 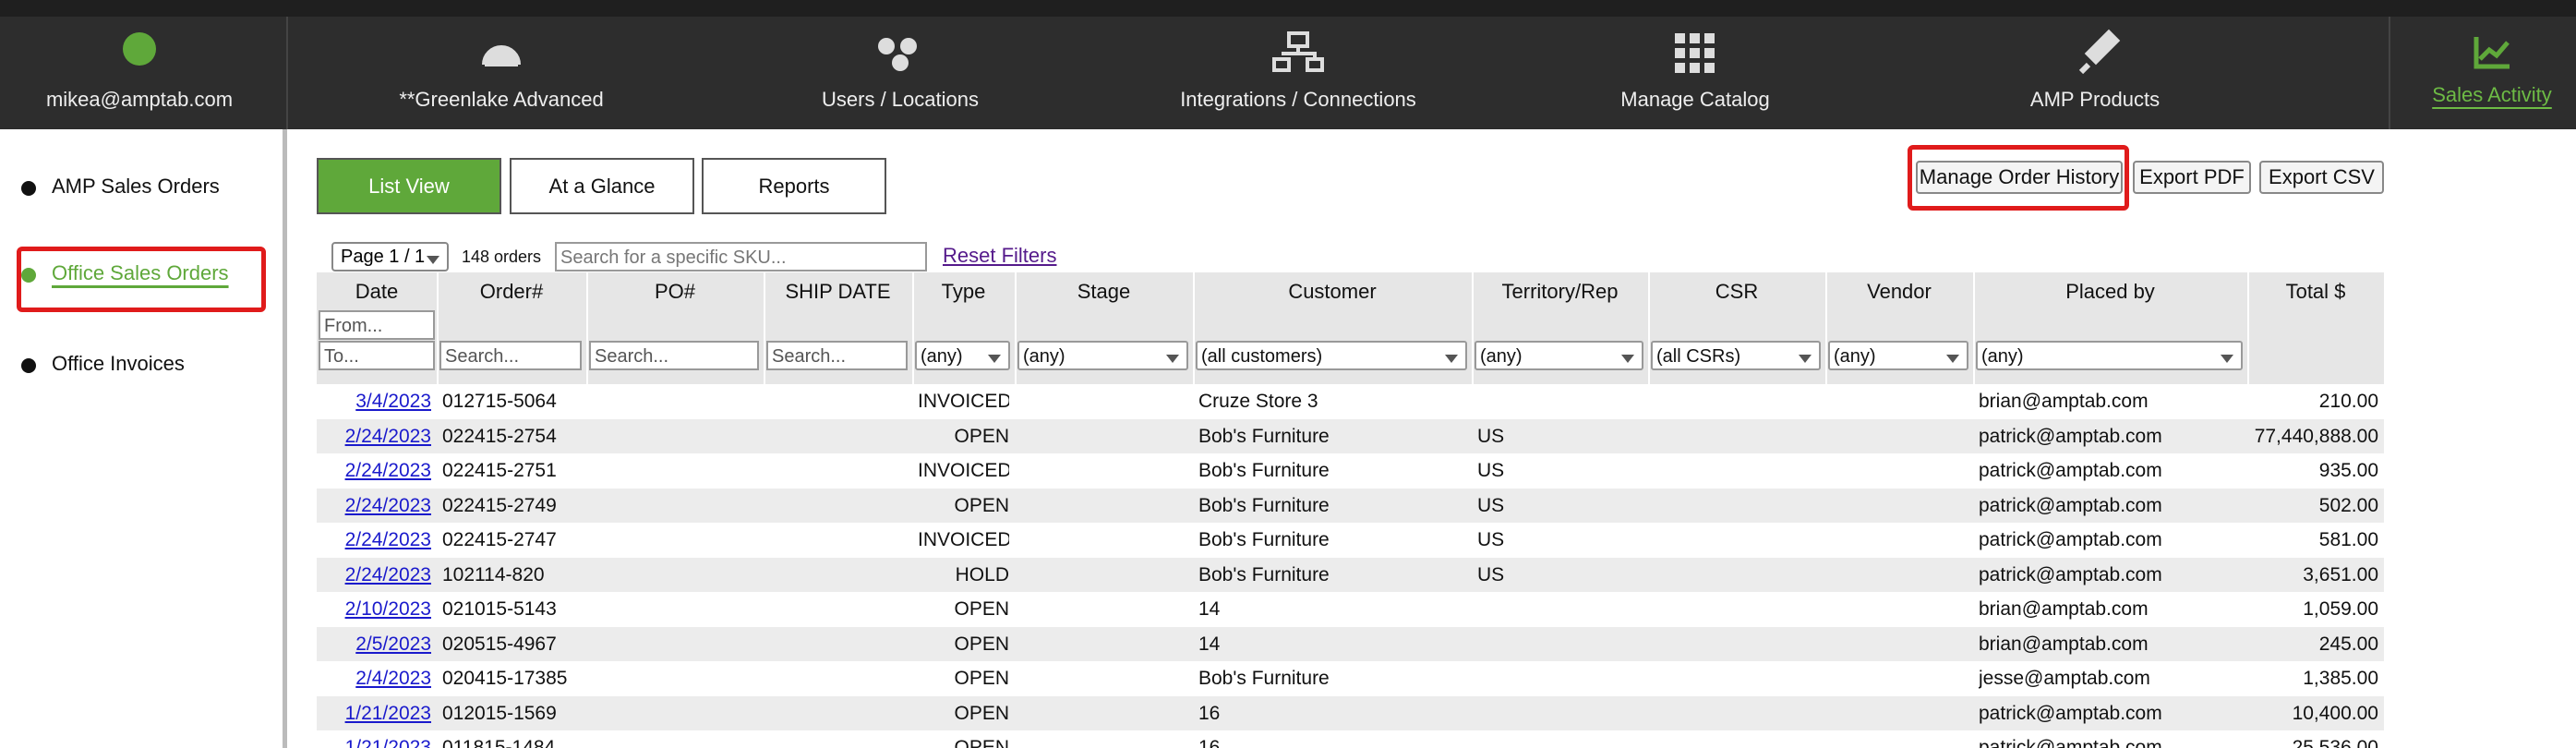 I want to click on table-cell: 022415-2747, so click(x=499, y=539).